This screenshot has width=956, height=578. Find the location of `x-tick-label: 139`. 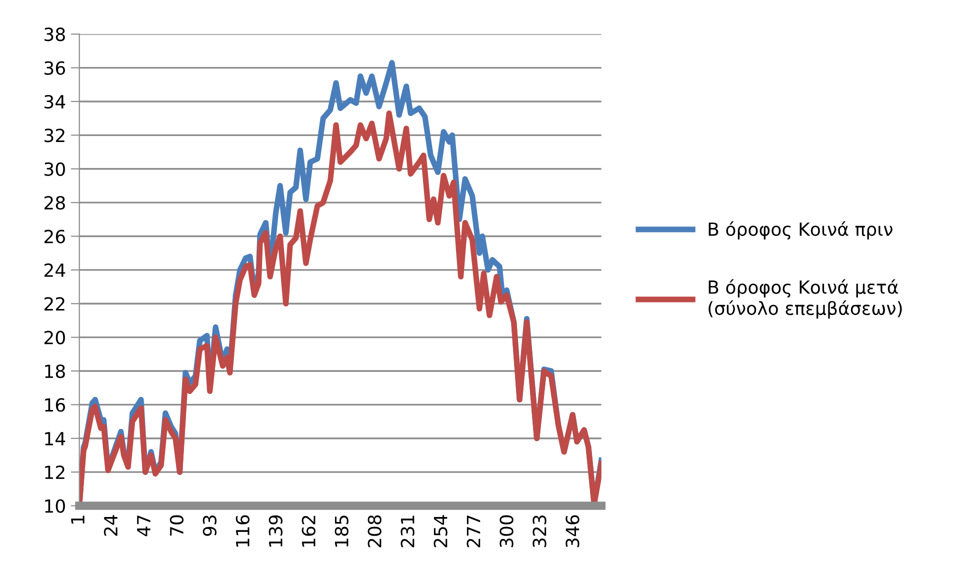

x-tick-label: 139 is located at coordinates (275, 531).